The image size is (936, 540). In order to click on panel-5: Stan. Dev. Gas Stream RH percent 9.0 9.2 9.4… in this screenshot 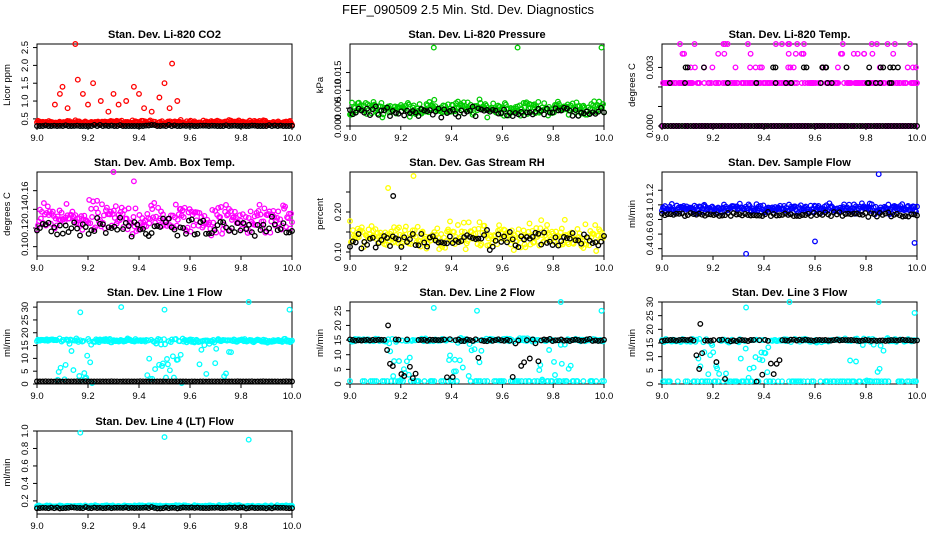, I will do `click(464, 215)`.